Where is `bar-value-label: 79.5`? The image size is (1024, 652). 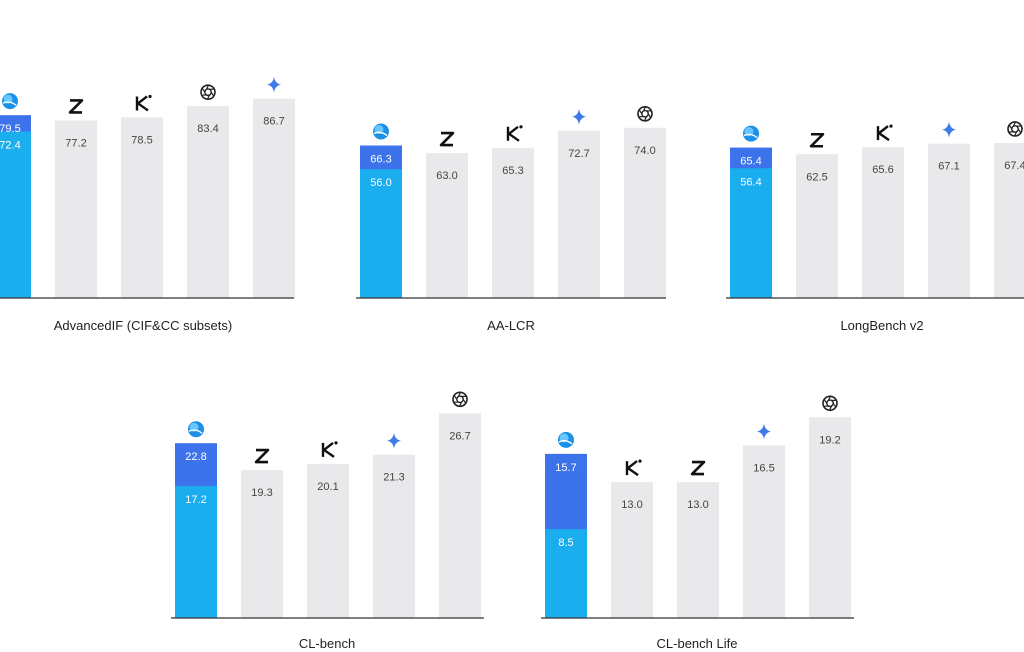 bar-value-label: 79.5 is located at coordinates (10, 129).